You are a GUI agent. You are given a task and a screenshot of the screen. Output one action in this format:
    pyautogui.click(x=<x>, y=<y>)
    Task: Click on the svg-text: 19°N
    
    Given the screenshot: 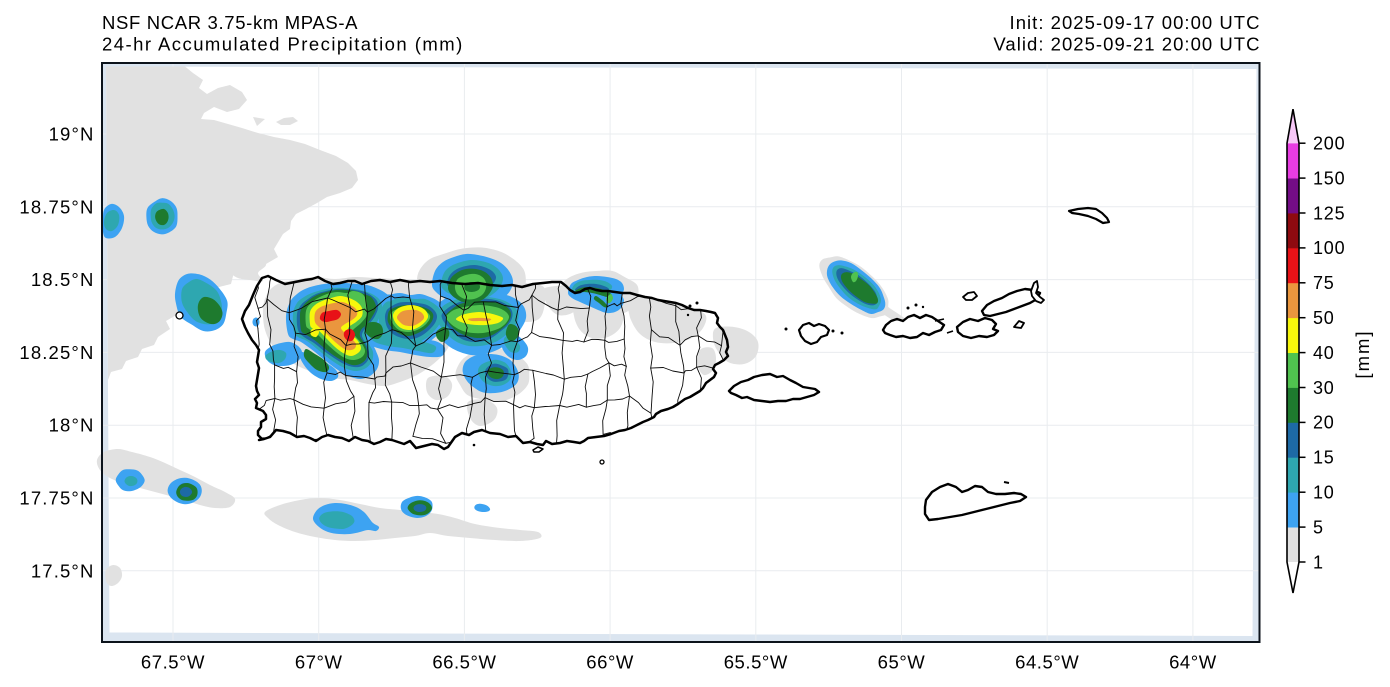 What is the action you would take?
    pyautogui.click(x=72, y=134)
    